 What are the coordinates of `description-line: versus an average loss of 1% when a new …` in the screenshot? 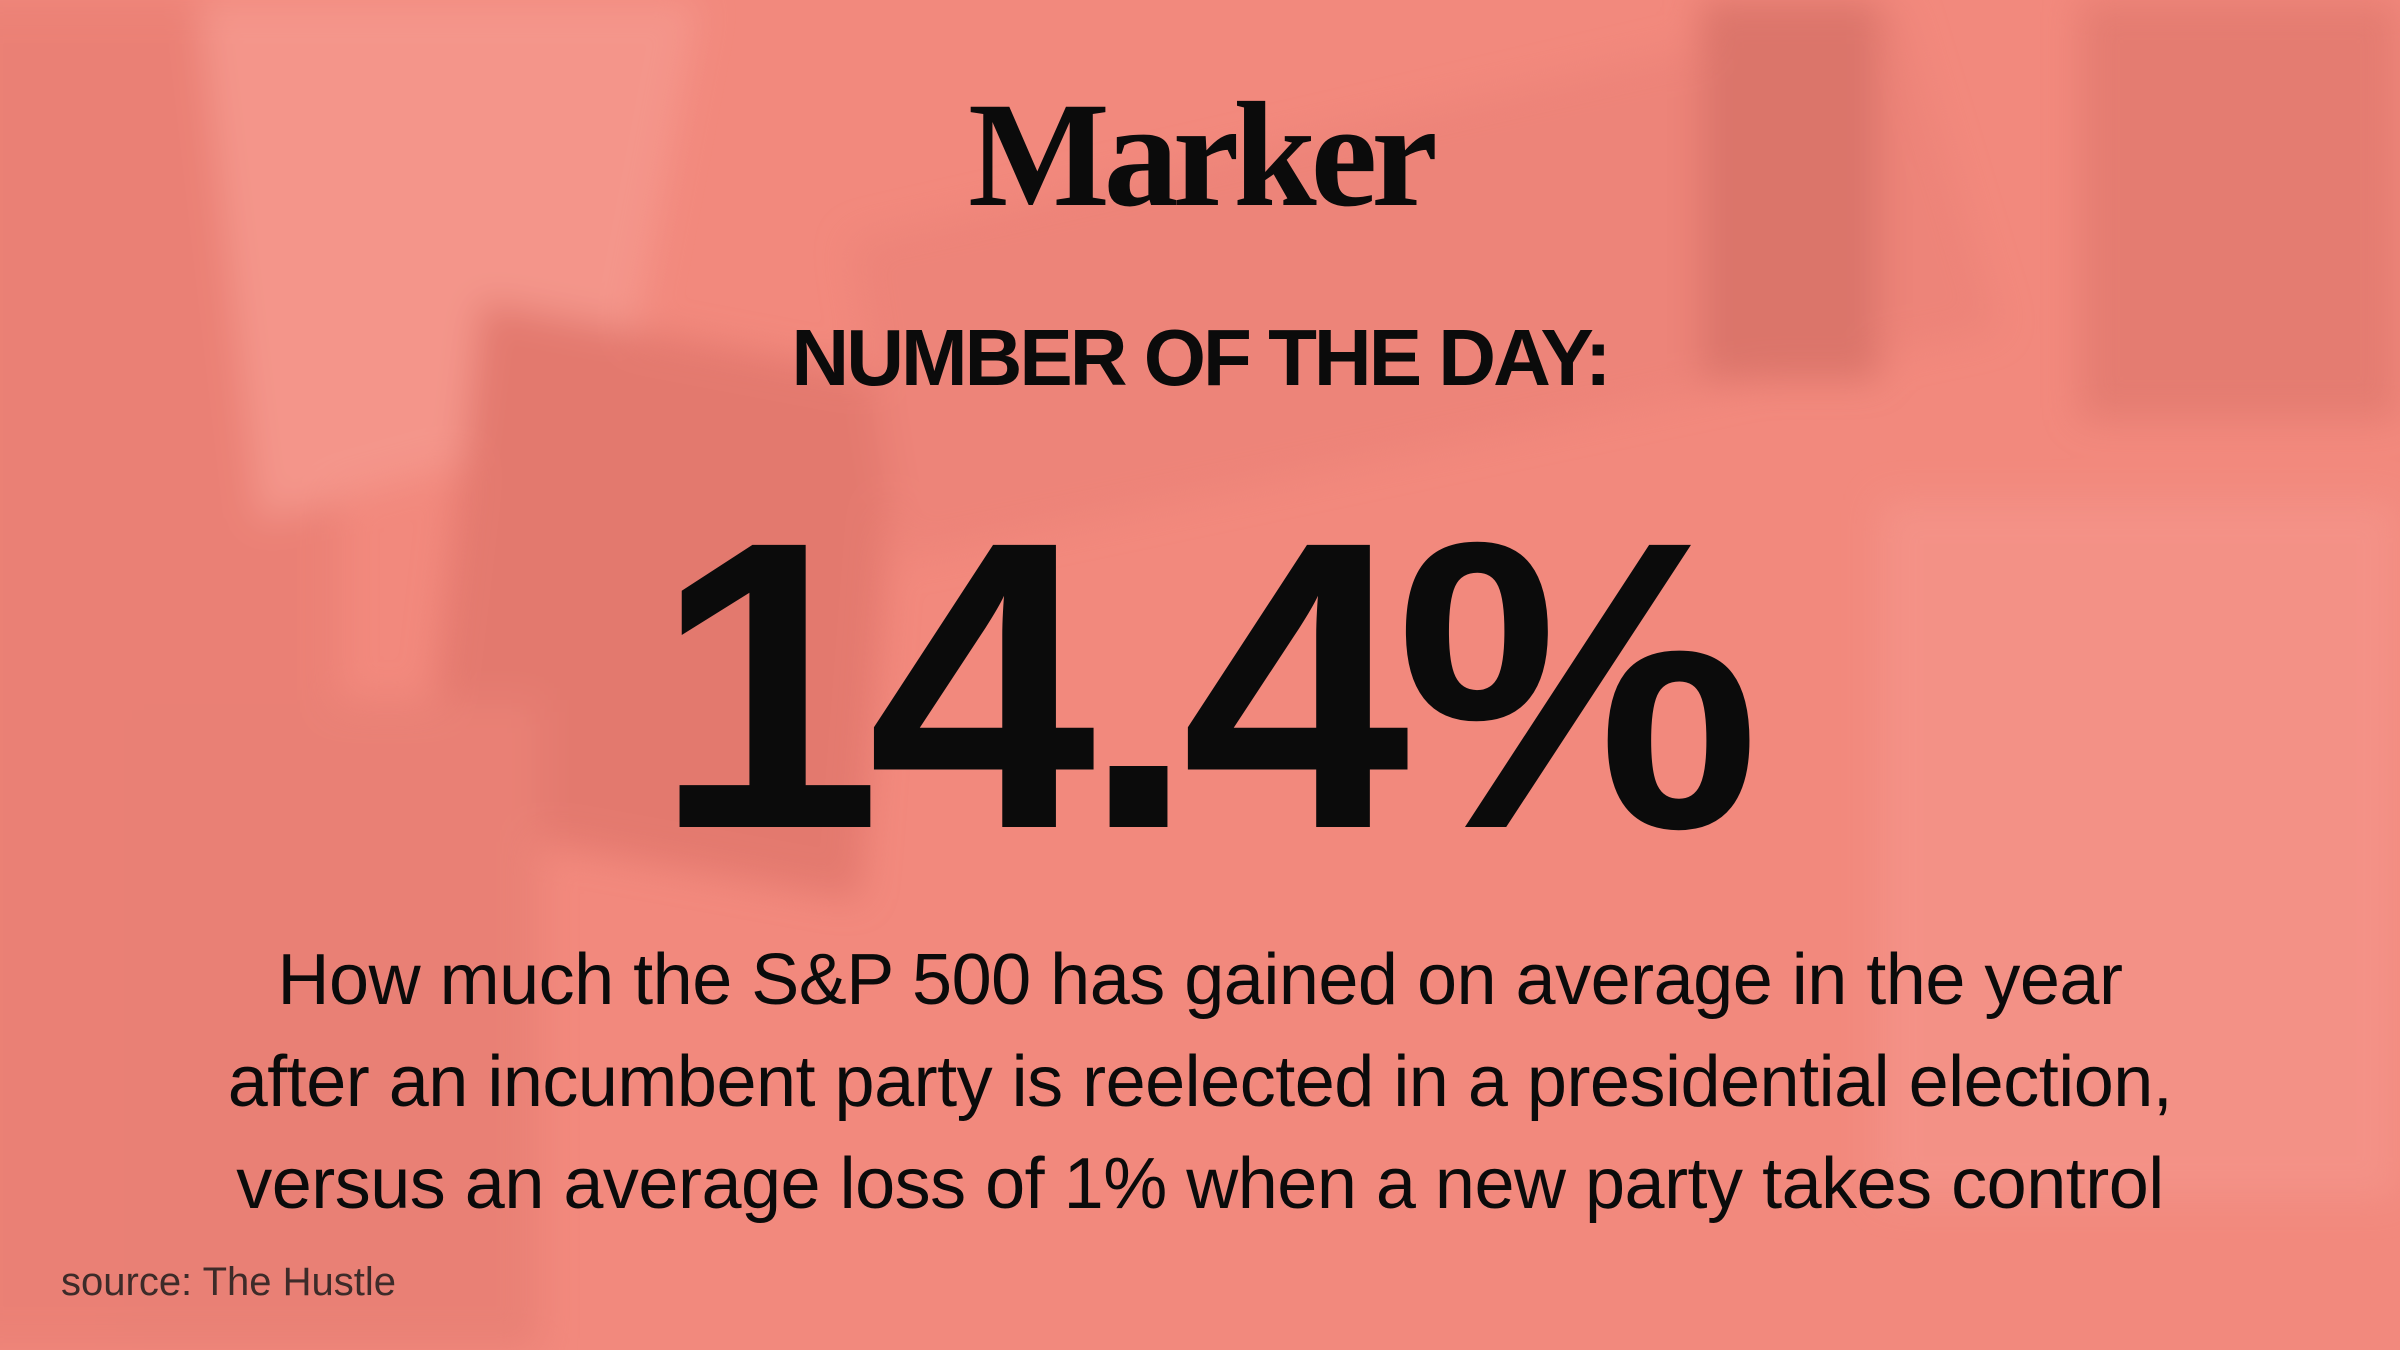 It's located at (1200, 1184).